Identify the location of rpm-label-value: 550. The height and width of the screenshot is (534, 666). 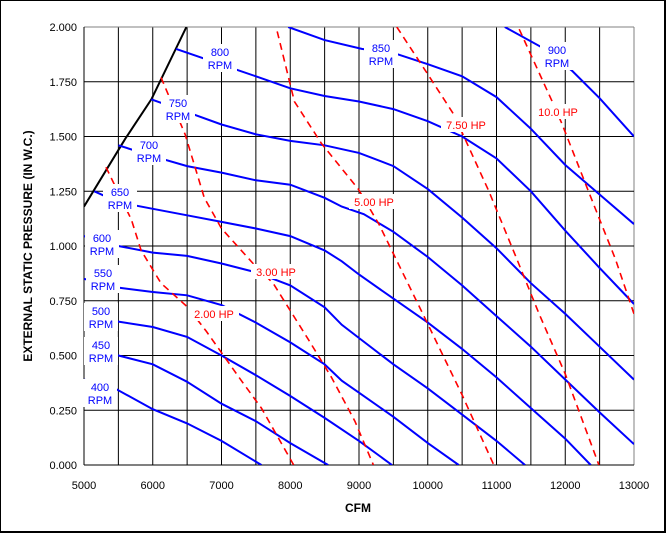
(103, 274).